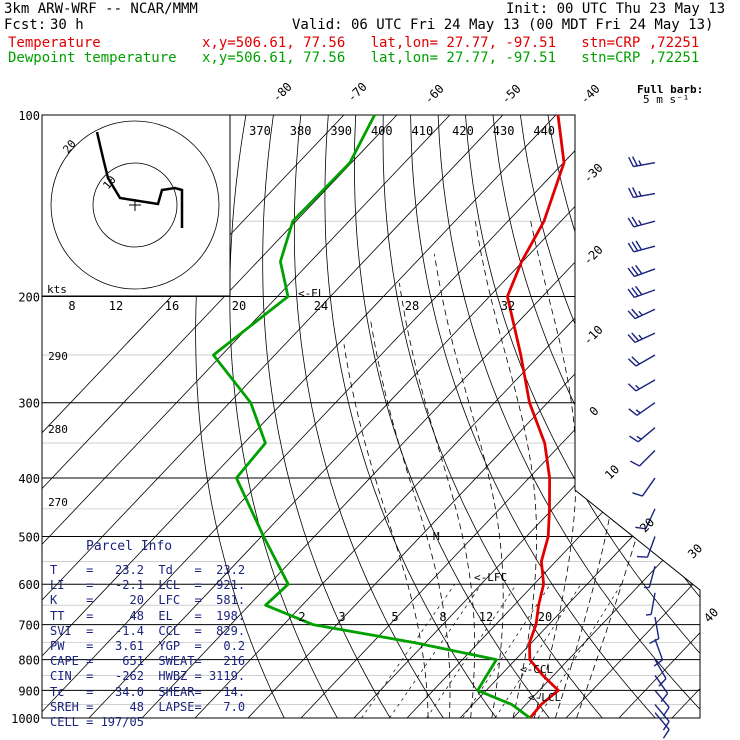 The width and height of the screenshot is (740, 740). Describe the element at coordinates (260, 131) in the screenshot. I see `theta-label: 370` at that location.